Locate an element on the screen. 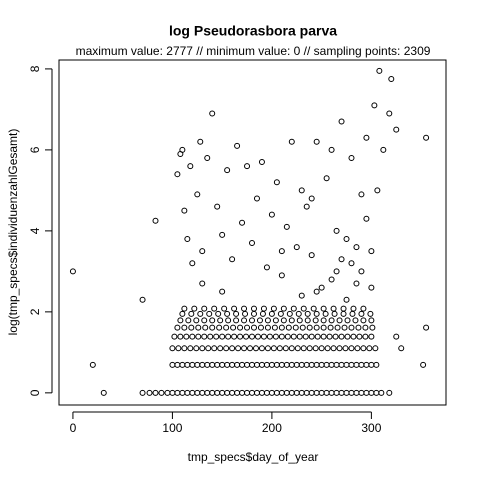 The height and width of the screenshot is (480, 480). x-tick-label: 0 is located at coordinates (73, 428).